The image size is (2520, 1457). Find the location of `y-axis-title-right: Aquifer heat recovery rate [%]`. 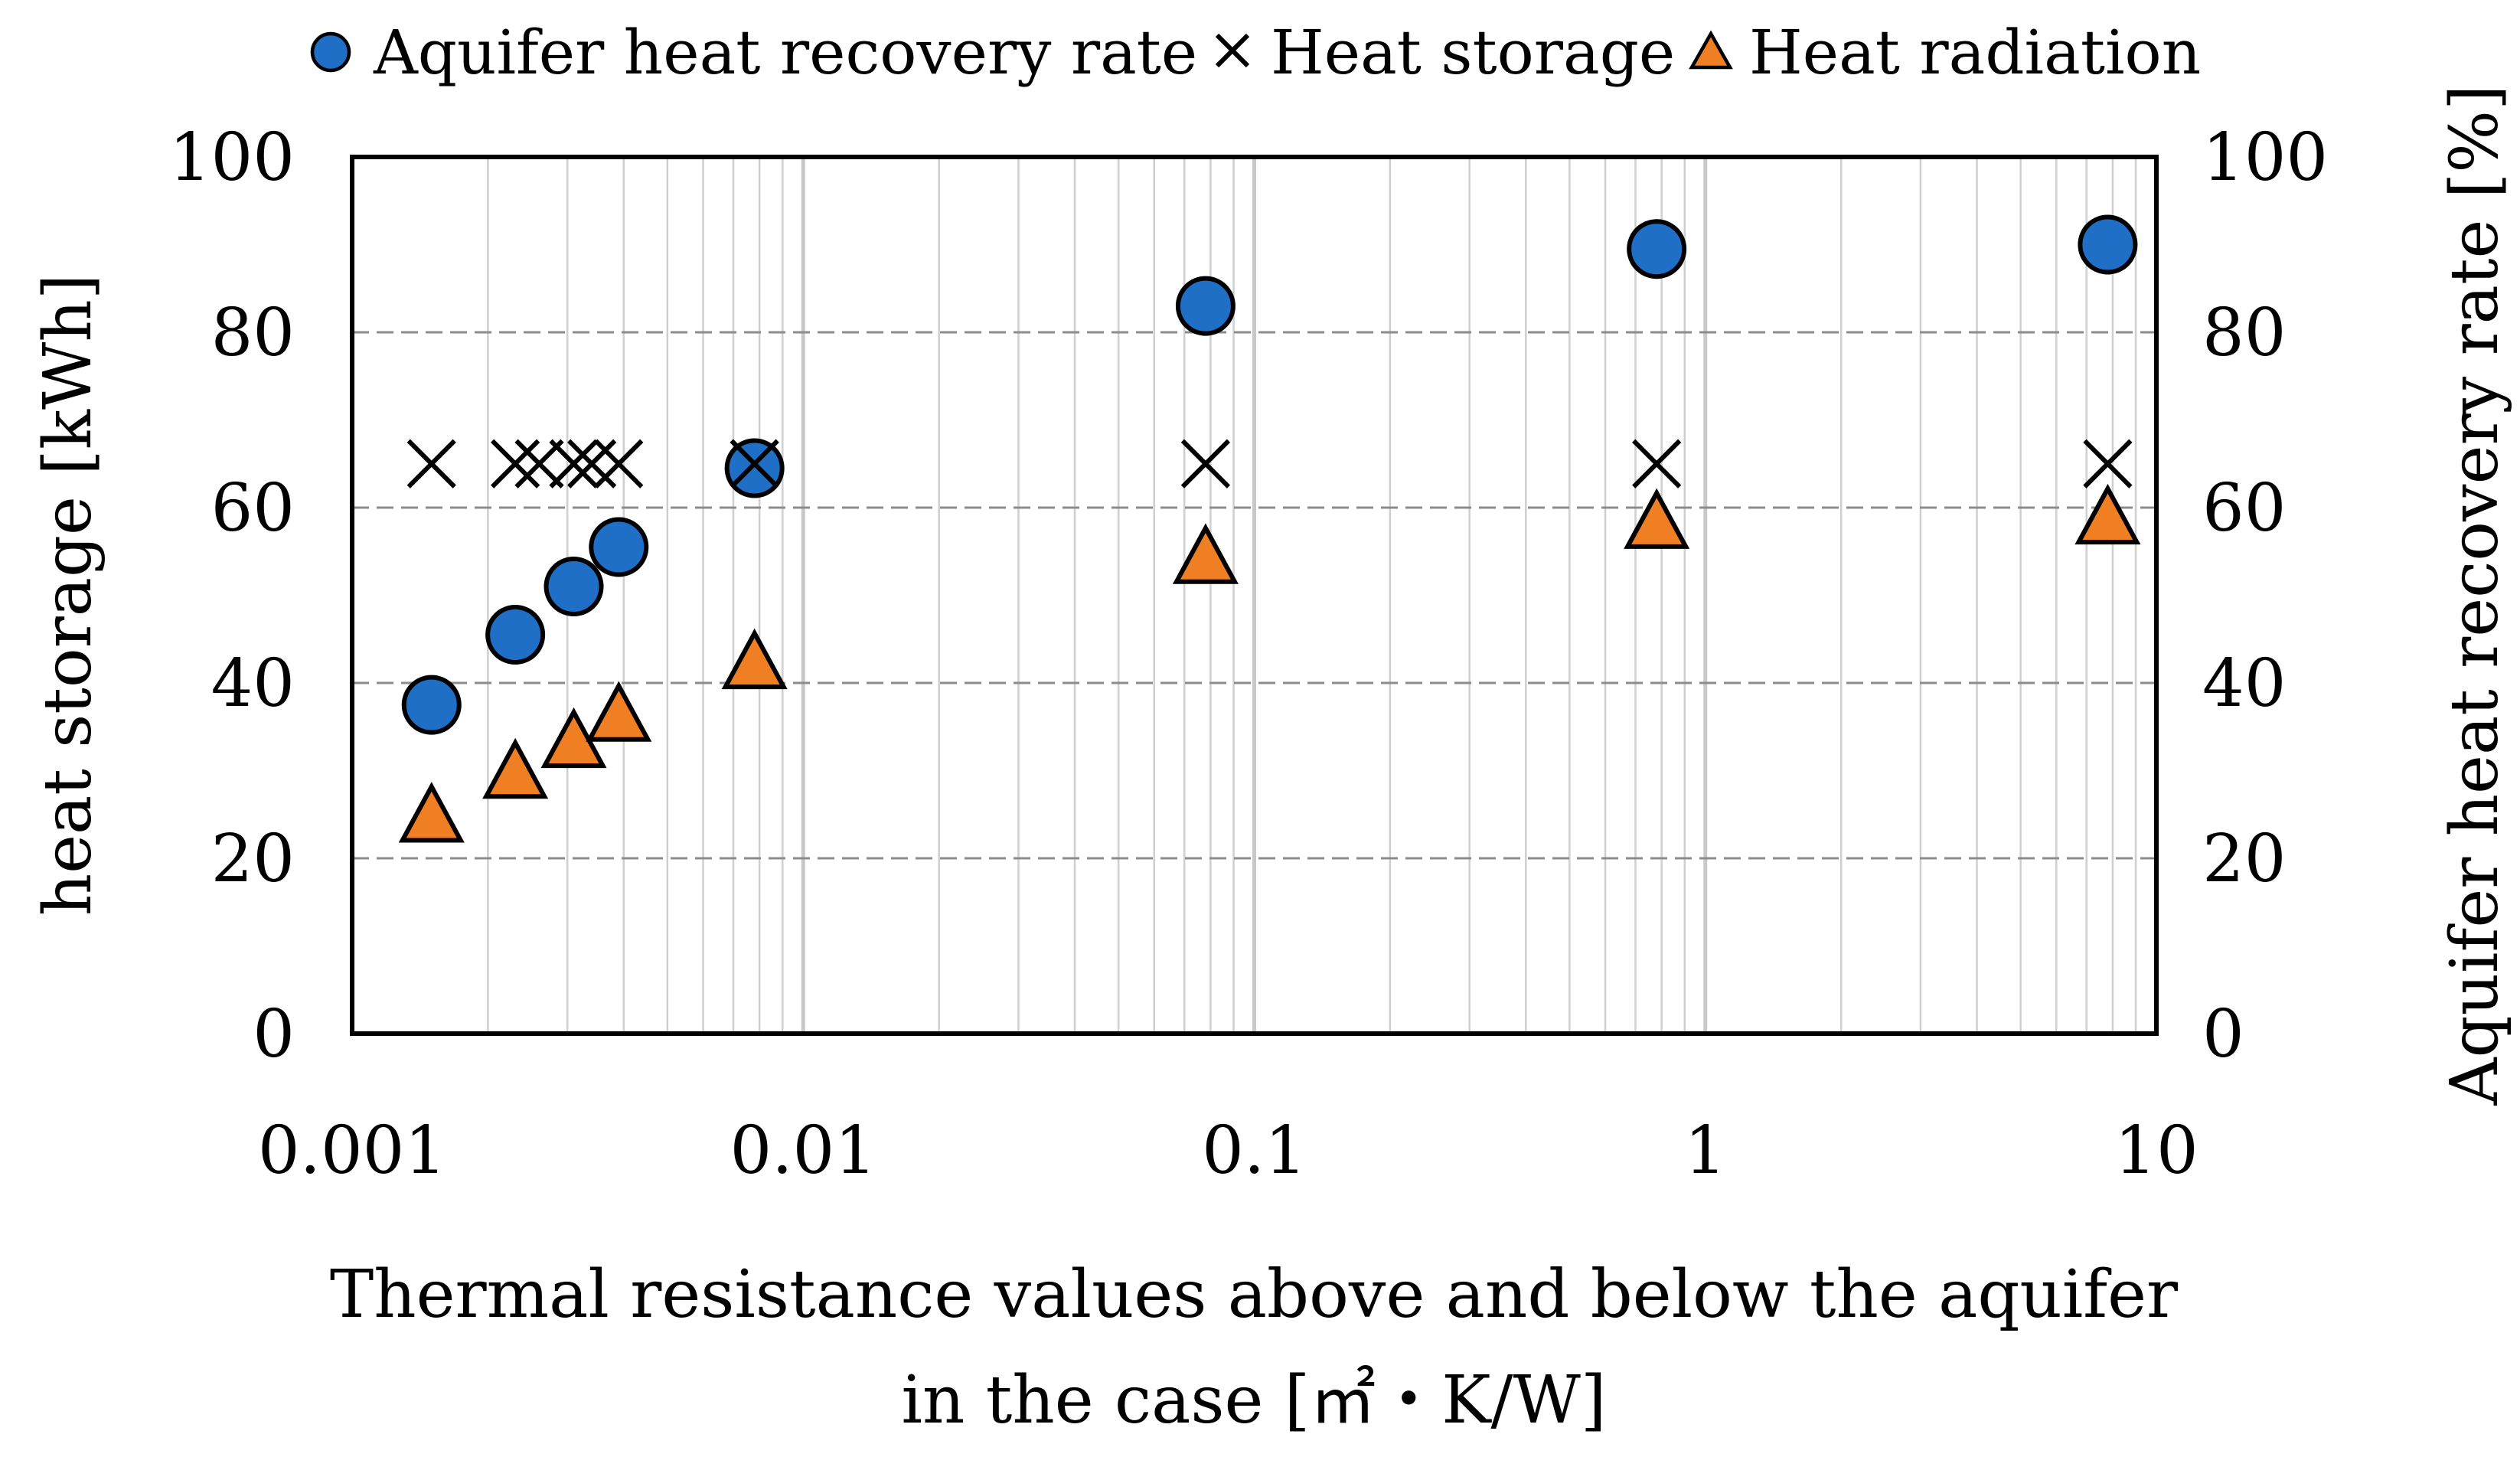

y-axis-title-right: Aquifer heat recovery rate [%] is located at coordinates (2475, 595).